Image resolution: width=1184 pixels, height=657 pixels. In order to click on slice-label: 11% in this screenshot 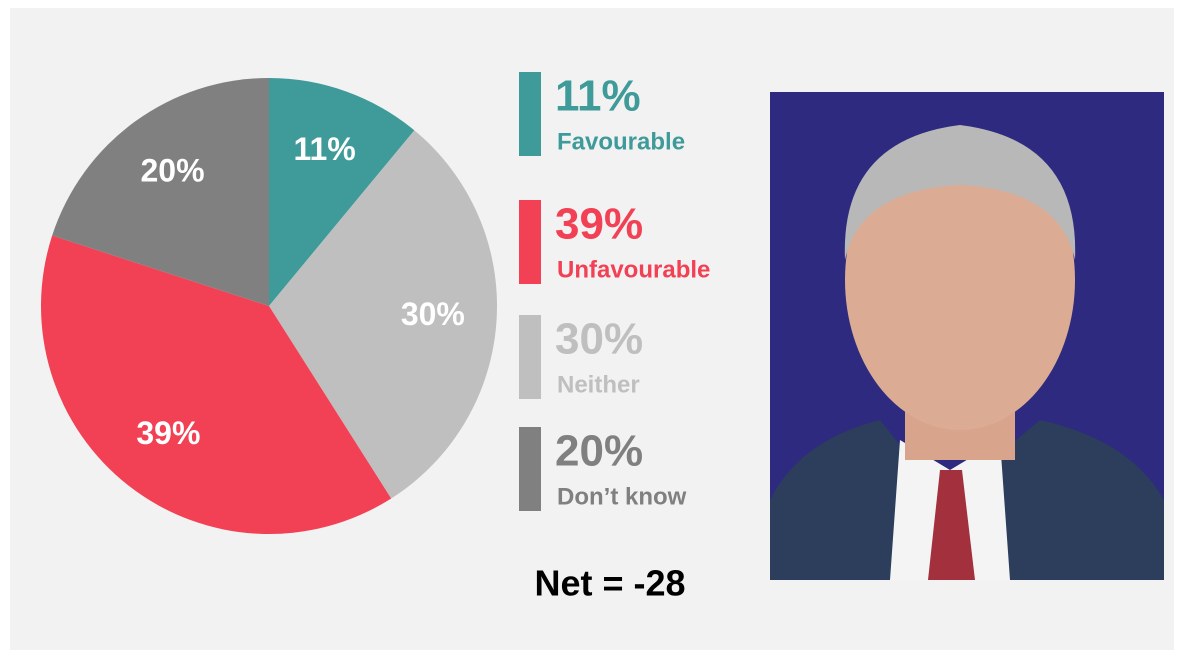, I will do `click(324, 149)`.